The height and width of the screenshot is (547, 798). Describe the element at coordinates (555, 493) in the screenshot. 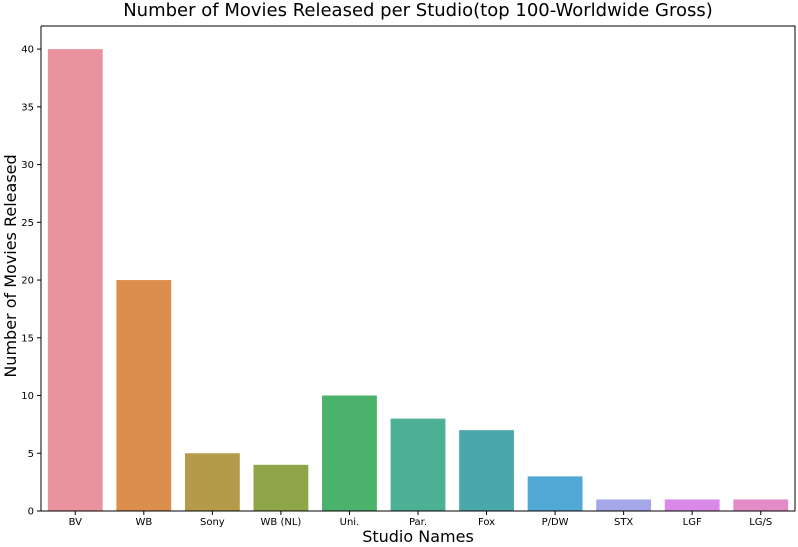

I see `bar-p-dw` at that location.